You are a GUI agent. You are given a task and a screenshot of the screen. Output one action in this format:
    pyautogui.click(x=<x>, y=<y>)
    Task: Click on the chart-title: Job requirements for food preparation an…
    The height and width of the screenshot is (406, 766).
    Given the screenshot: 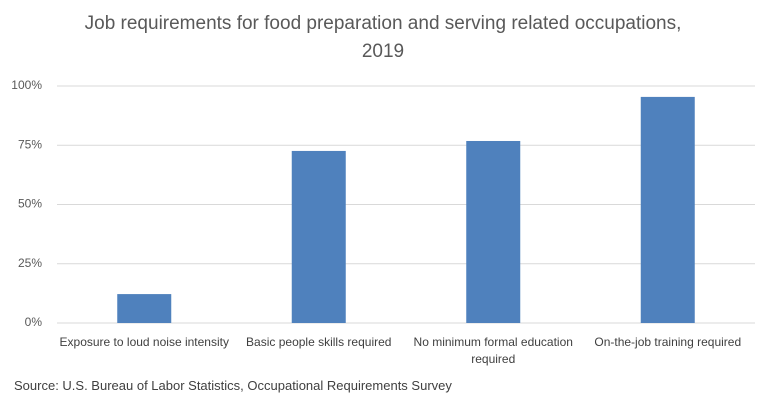 What is the action you would take?
    pyautogui.click(x=383, y=37)
    